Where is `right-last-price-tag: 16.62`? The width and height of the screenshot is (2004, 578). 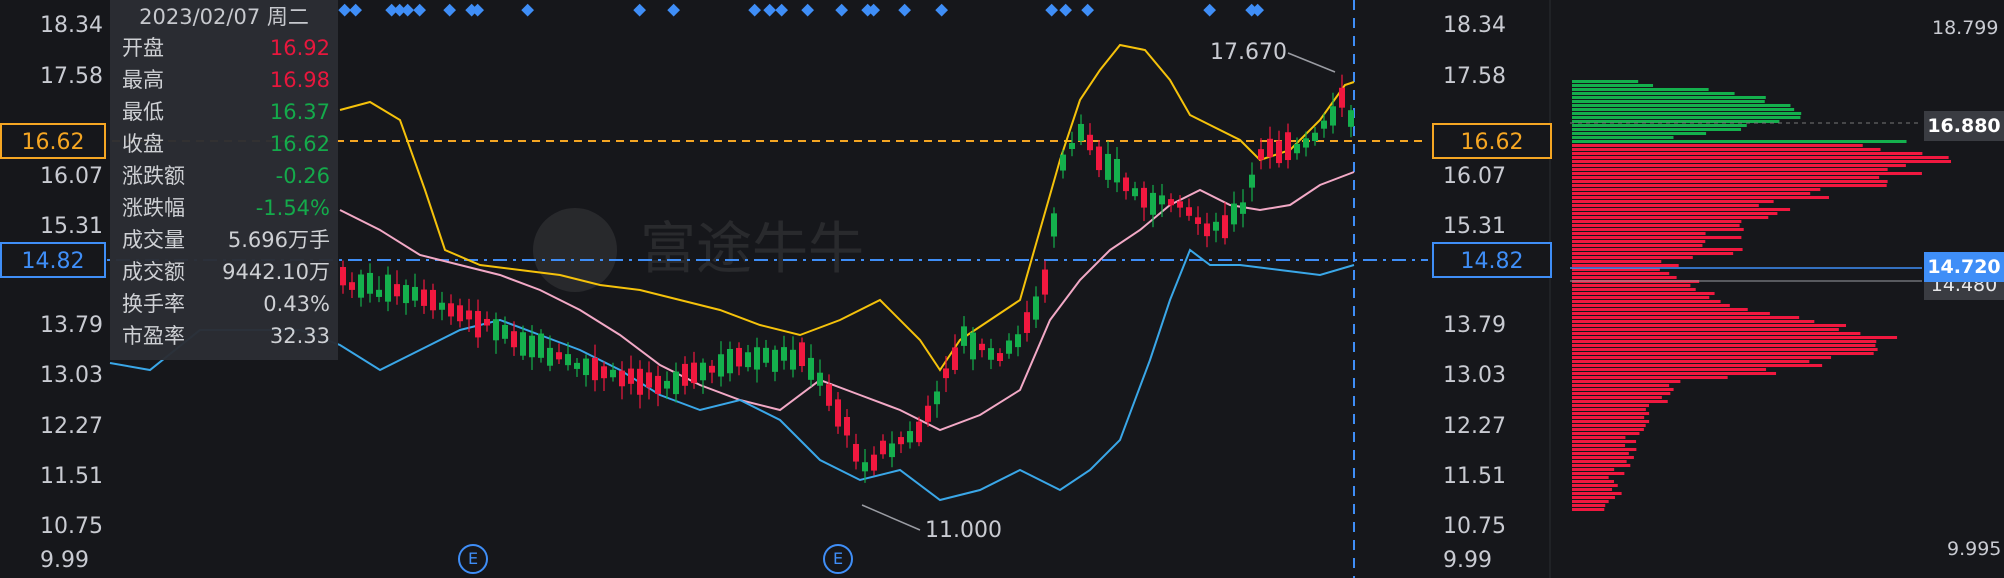 right-last-price-tag: 16.62 is located at coordinates (1492, 141).